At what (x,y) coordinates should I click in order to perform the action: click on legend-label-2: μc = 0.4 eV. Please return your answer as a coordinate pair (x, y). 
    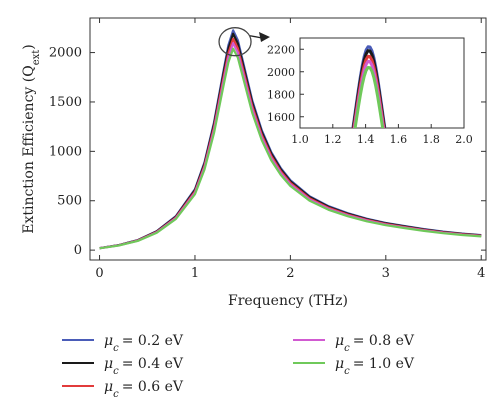
    Looking at the image, I should click on (144, 366).